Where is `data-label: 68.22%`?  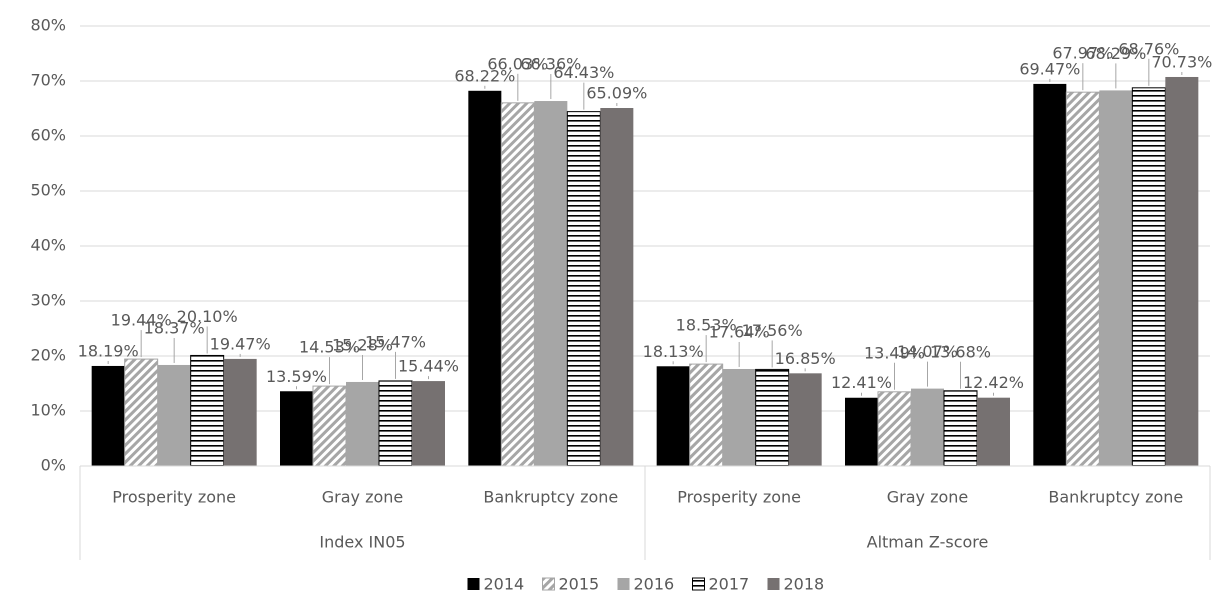
data-label: 68.22% is located at coordinates (484, 75).